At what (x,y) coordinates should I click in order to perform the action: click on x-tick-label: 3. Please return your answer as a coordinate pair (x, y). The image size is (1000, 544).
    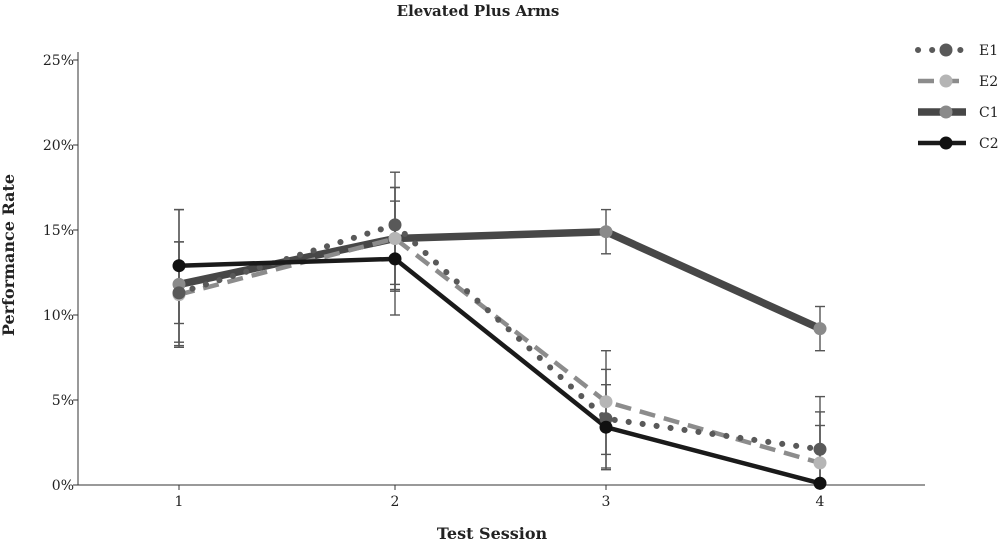
    Looking at the image, I should click on (606, 502).